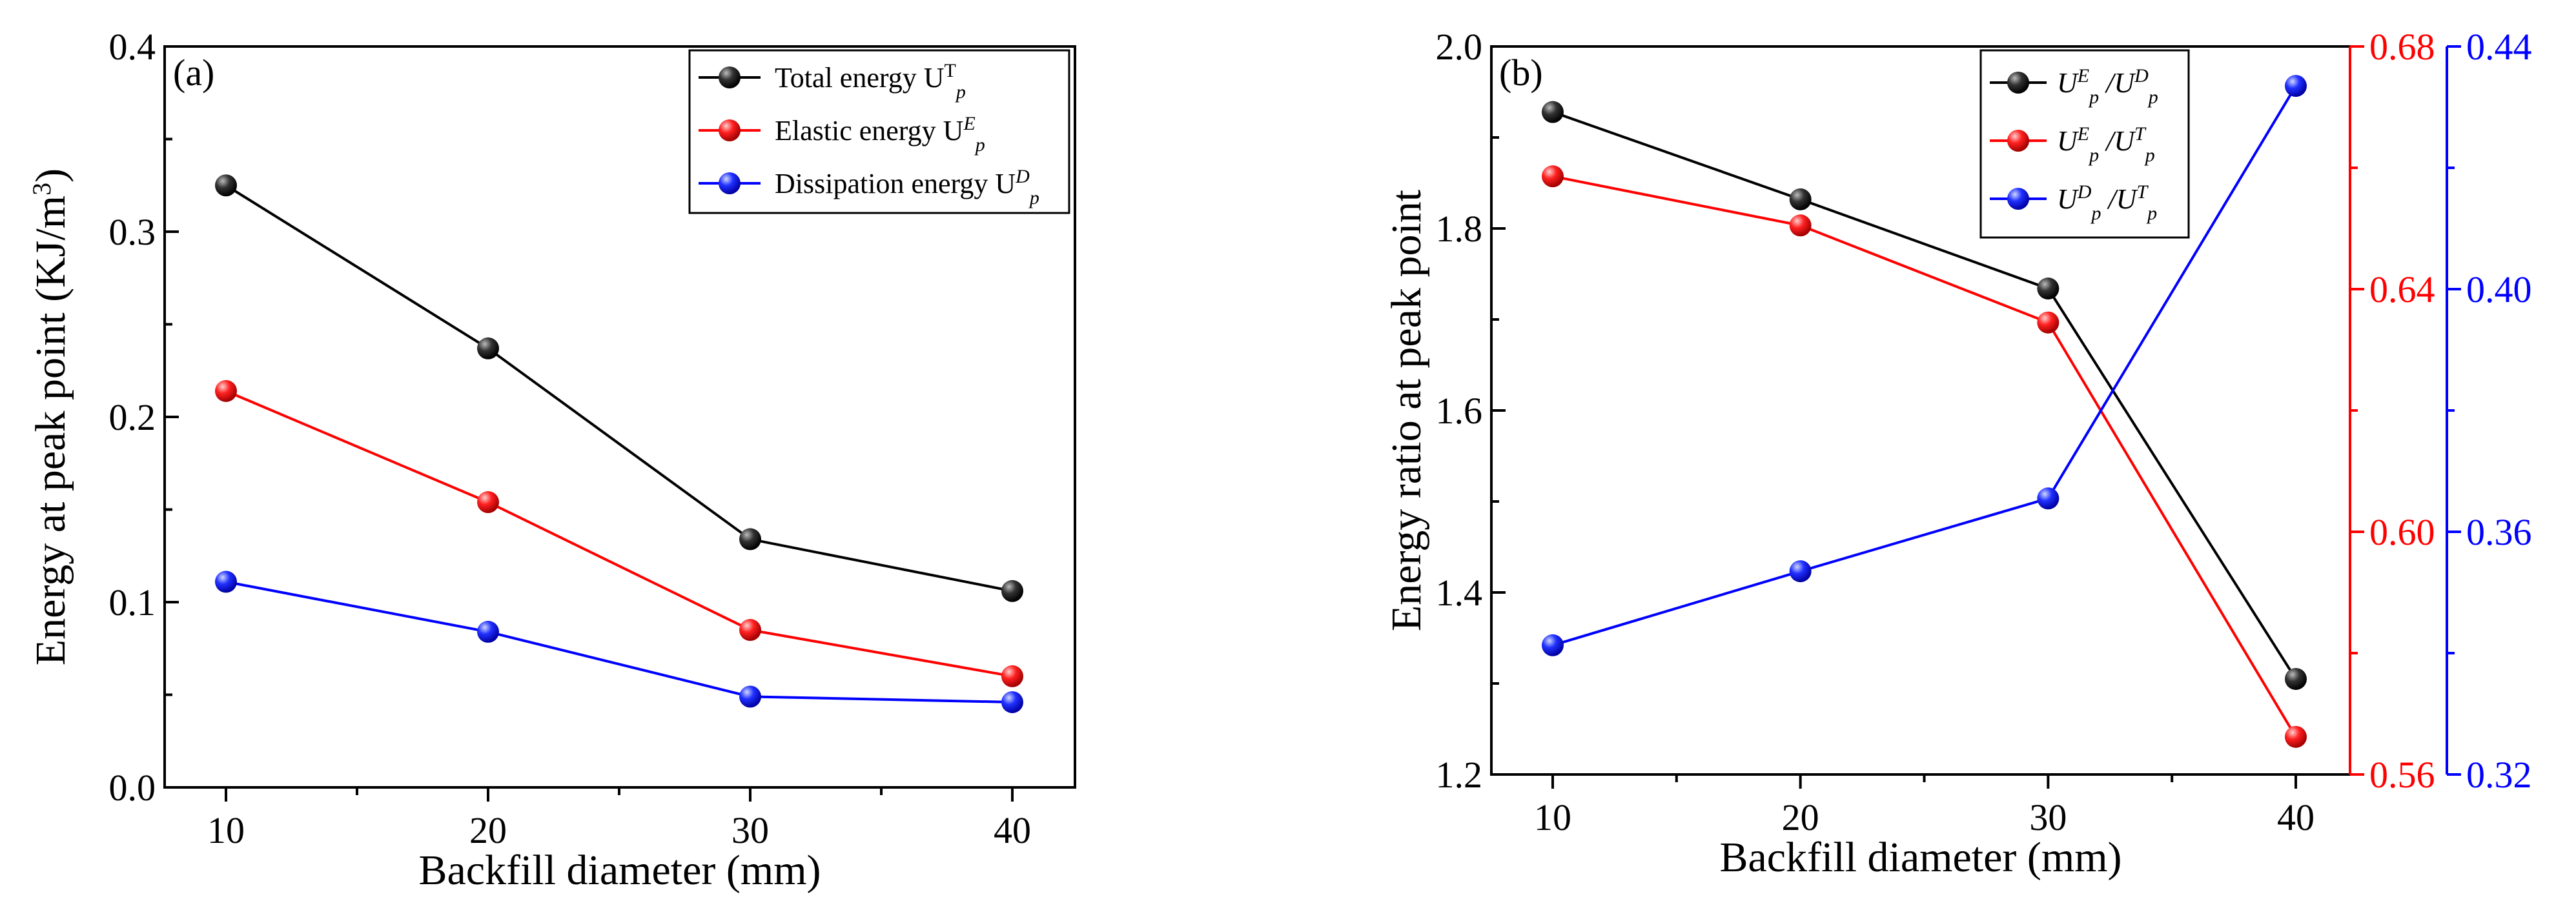 The image size is (2576, 910). I want to click on y-tick-label: 0.2, so click(133, 417).